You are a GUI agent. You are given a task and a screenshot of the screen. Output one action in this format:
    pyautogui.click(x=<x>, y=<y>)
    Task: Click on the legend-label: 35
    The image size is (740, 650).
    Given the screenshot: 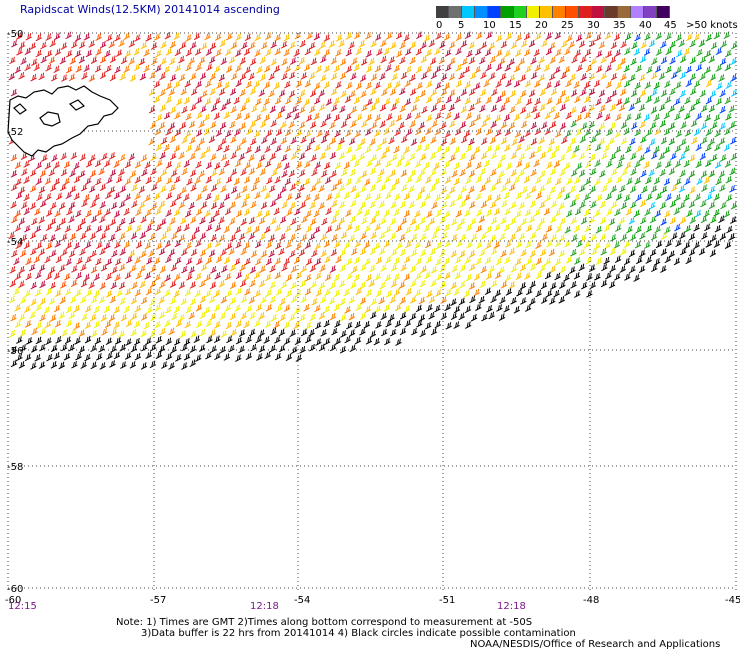 What is the action you would take?
    pyautogui.click(x=619, y=25)
    